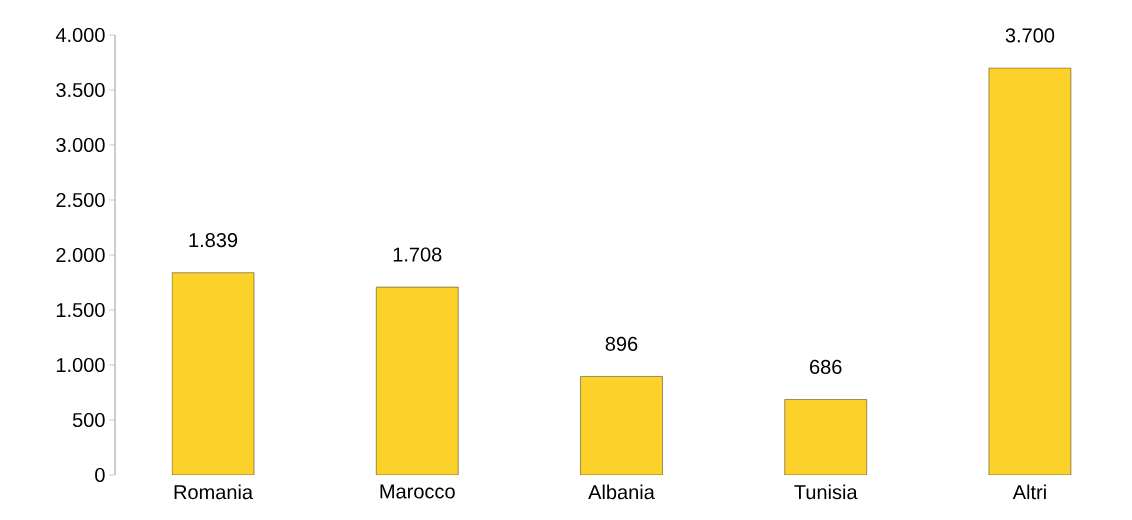 This screenshot has height=520, width=1132. What do you see at coordinates (417, 491) in the screenshot?
I see `x-tick-label: Marocco` at bounding box center [417, 491].